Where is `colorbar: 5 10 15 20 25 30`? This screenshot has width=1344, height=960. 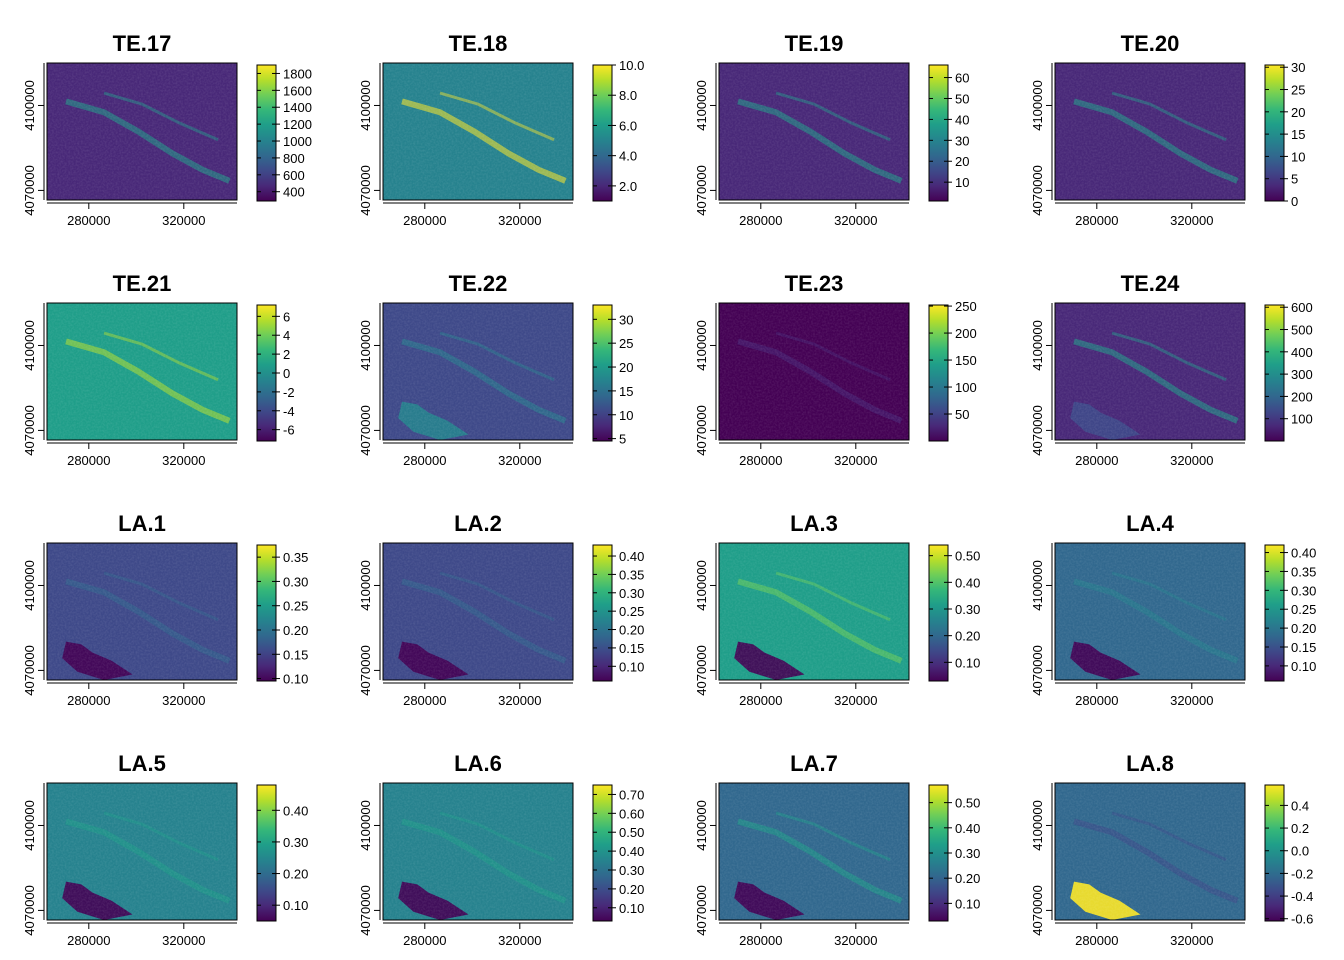 colorbar: 5 10 15 20 25 30 is located at coordinates (612, 375).